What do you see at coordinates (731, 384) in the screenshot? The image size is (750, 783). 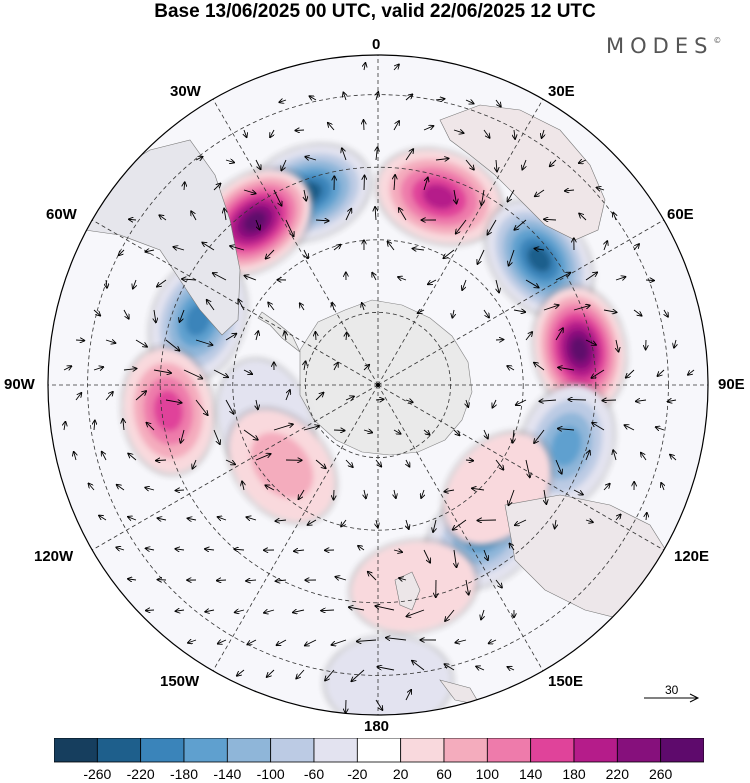 I see `lon-label-90e: 90E` at bounding box center [731, 384].